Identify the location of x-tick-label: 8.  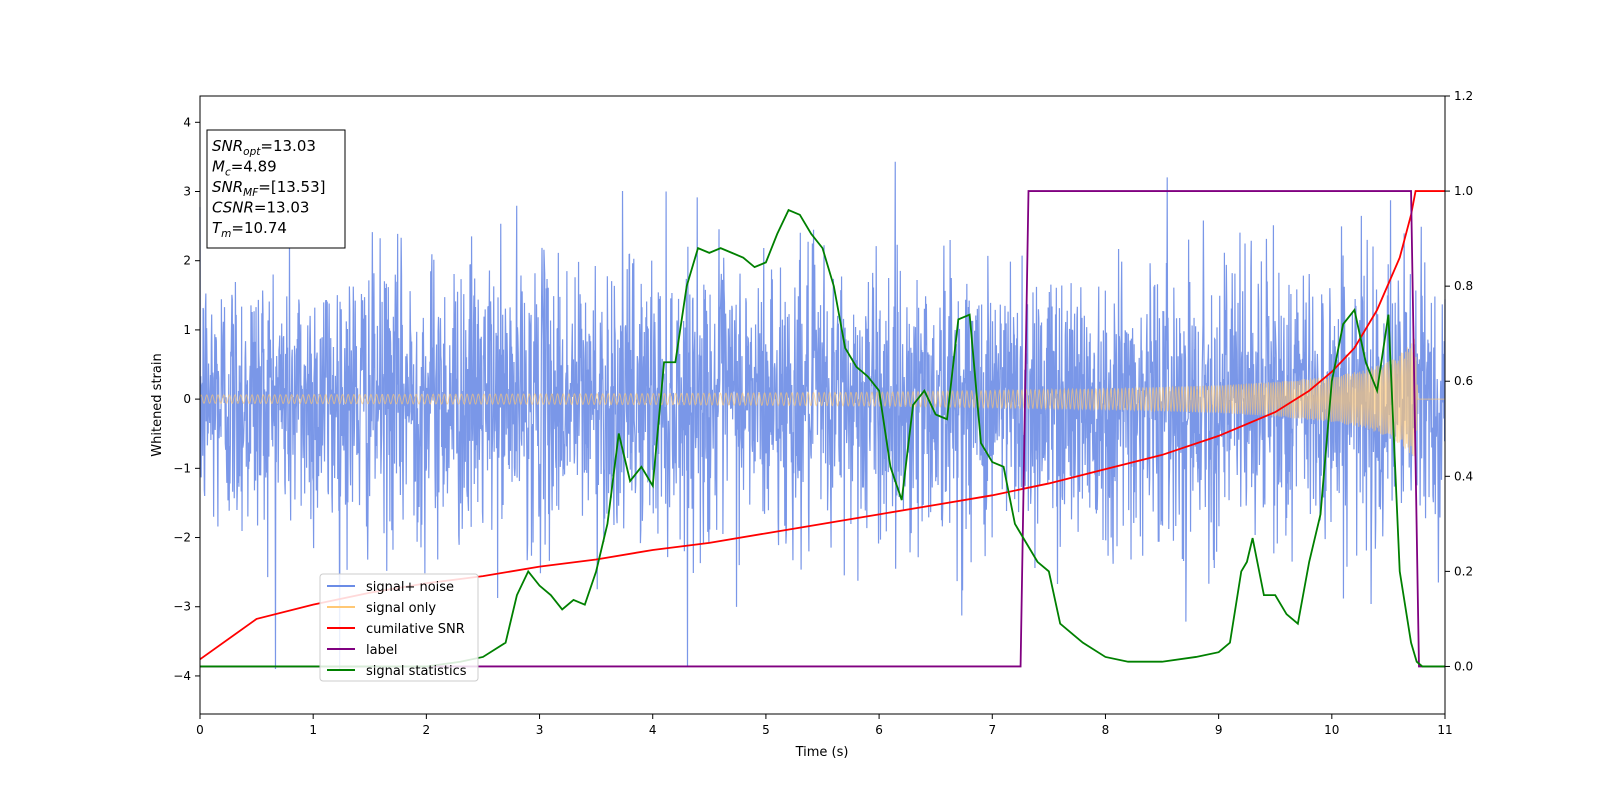
(1106, 730).